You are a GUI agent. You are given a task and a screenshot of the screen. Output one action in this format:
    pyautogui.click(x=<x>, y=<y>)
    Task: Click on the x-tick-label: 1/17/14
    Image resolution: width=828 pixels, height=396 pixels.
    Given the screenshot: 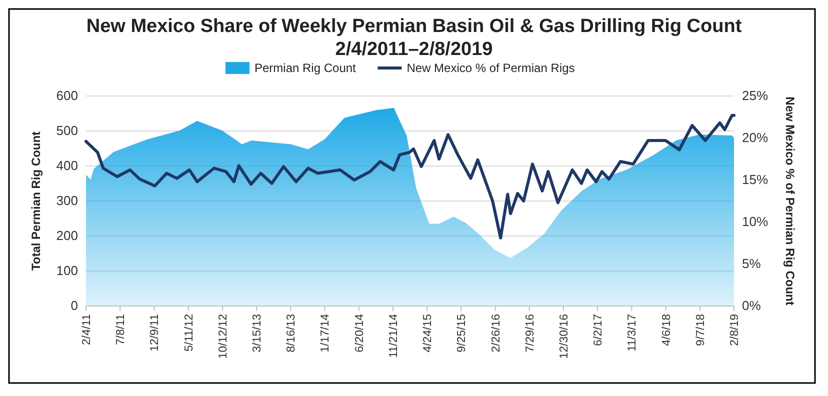 What is the action you would take?
    pyautogui.click(x=326, y=332)
    